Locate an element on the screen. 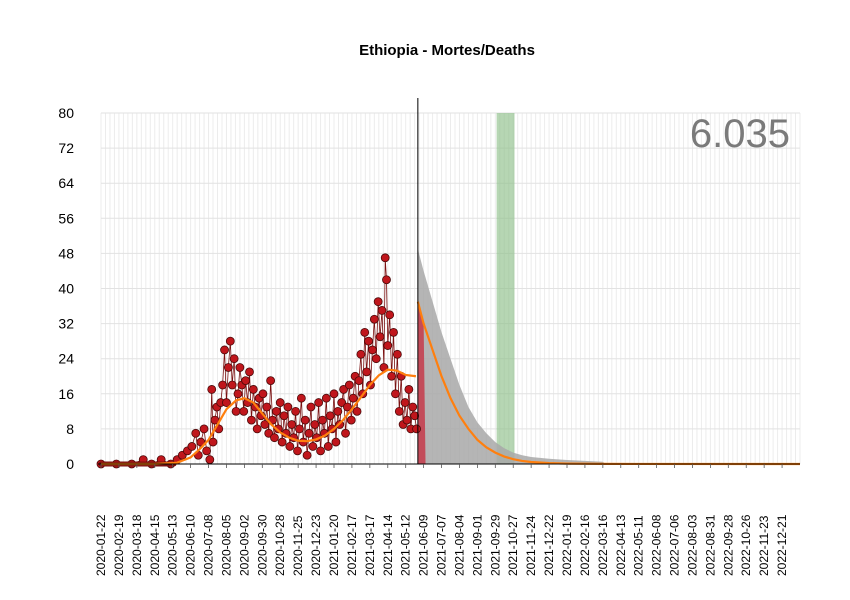 The height and width of the screenshot is (600, 850). x-tick-label: 2021-09-01 is located at coordinates (477, 545).